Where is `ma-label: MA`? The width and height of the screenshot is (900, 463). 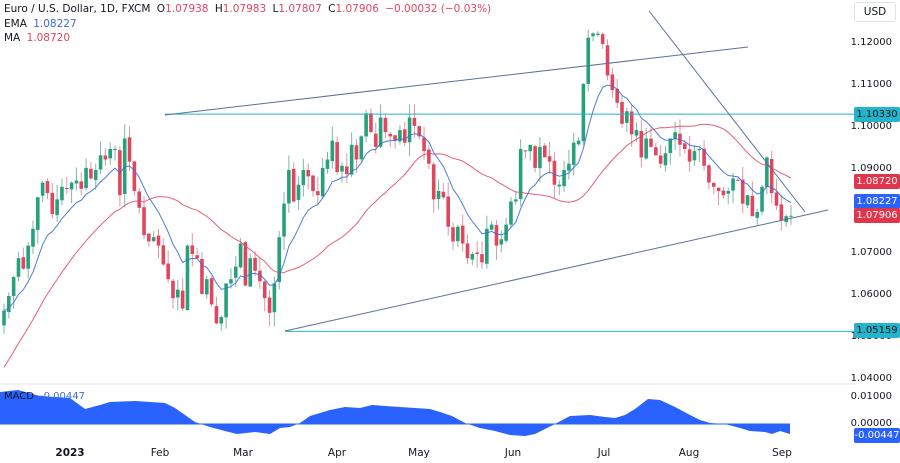 ma-label: MA is located at coordinates (12, 38).